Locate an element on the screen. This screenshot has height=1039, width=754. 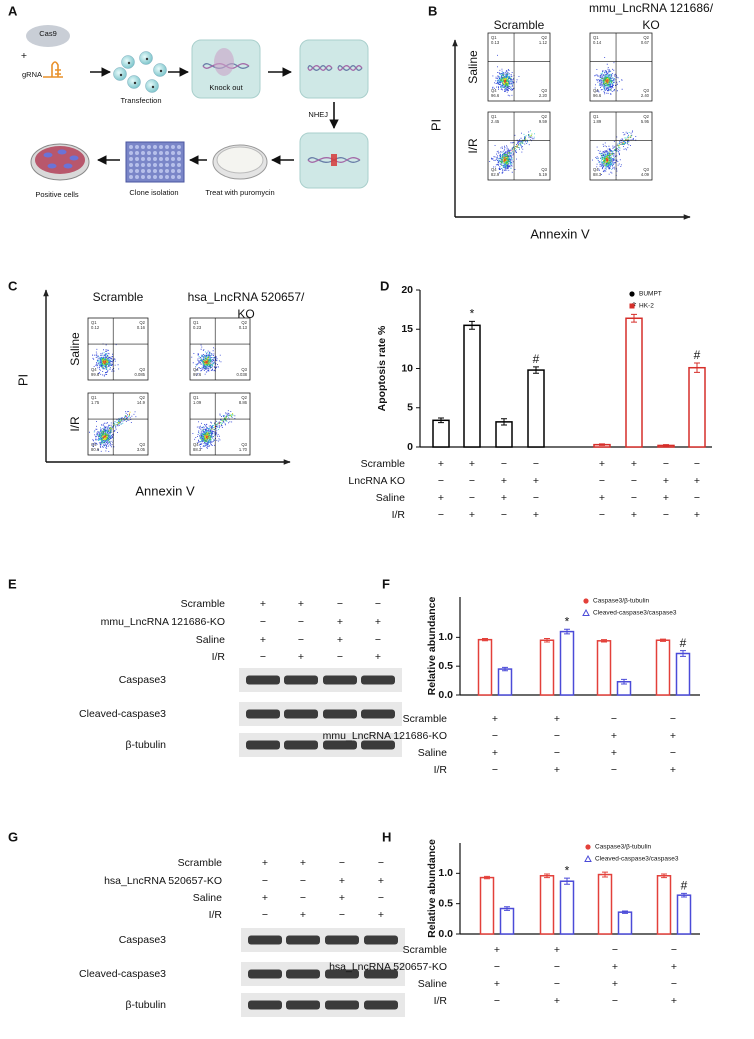
quadrant-value: 0.13 is located at coordinates (495, 42).